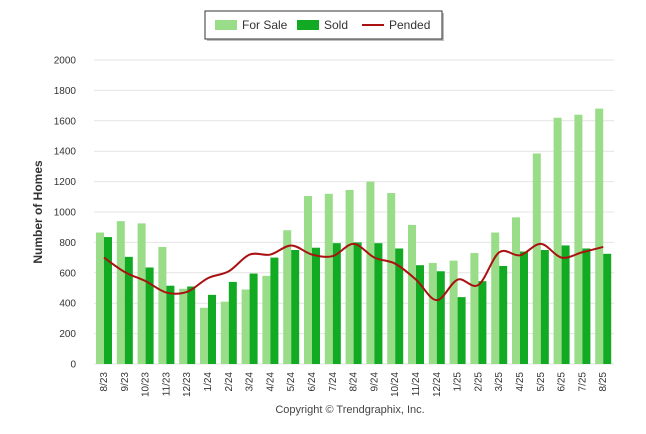 The height and width of the screenshot is (434, 646). Describe the element at coordinates (65, 61) in the screenshot. I see `y-tick-label: 2000` at that location.